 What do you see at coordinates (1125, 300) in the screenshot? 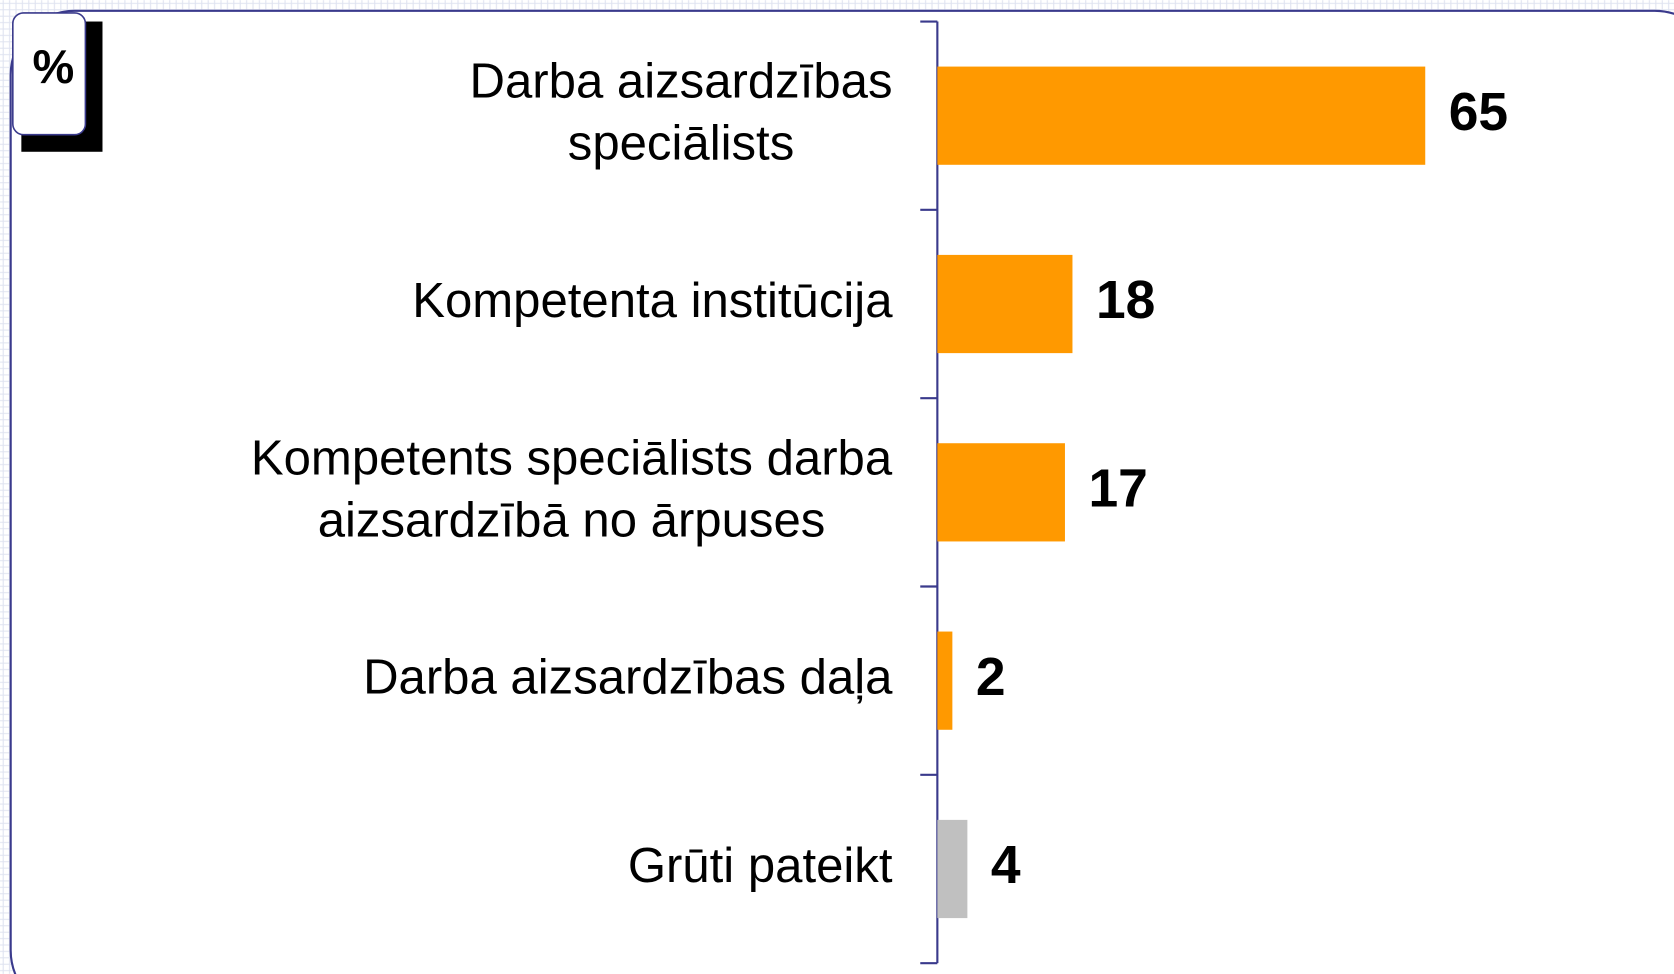
I see `value-label: 18` at bounding box center [1125, 300].